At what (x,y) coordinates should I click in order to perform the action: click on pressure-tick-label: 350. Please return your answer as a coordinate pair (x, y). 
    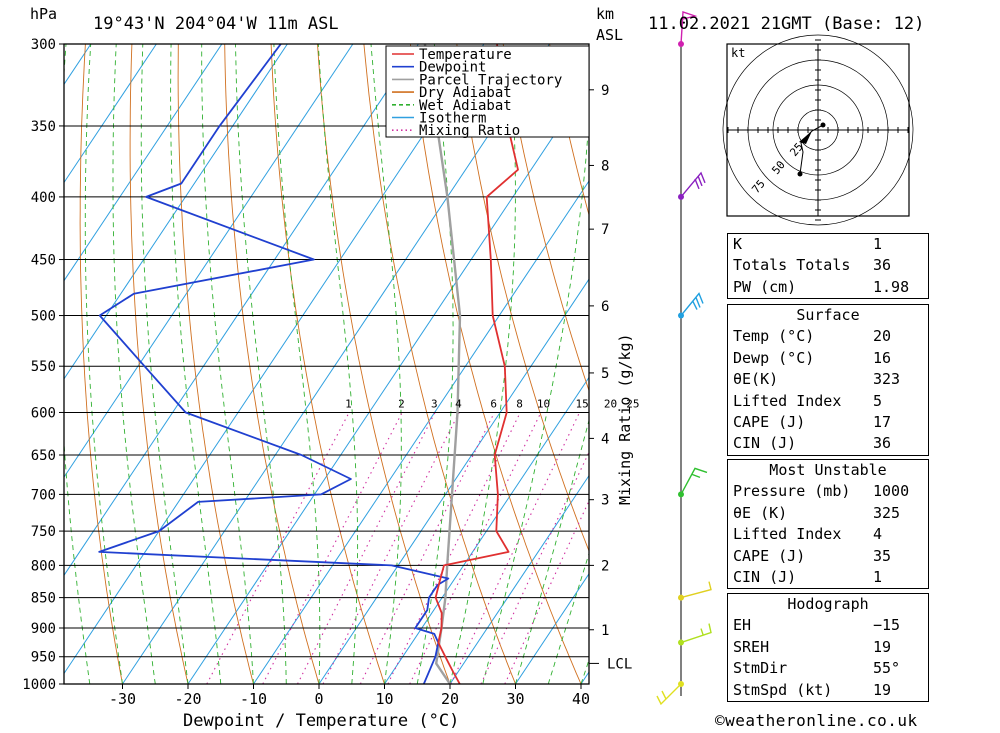
    Looking at the image, I should click on (43, 127).